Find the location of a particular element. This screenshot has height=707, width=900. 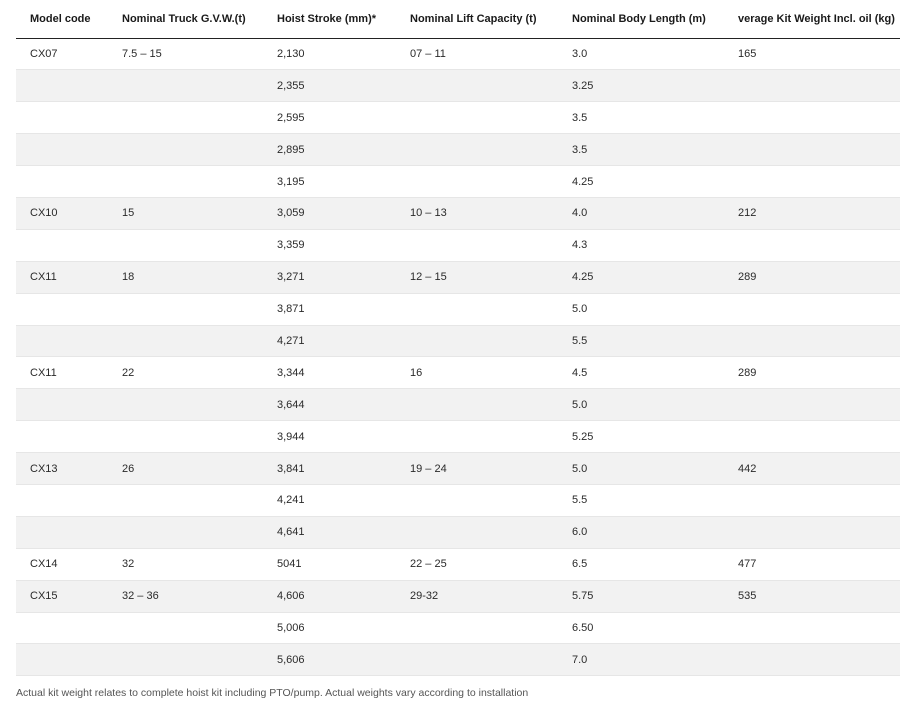

cell-hoist-stroke: 3,359 is located at coordinates (329, 245).